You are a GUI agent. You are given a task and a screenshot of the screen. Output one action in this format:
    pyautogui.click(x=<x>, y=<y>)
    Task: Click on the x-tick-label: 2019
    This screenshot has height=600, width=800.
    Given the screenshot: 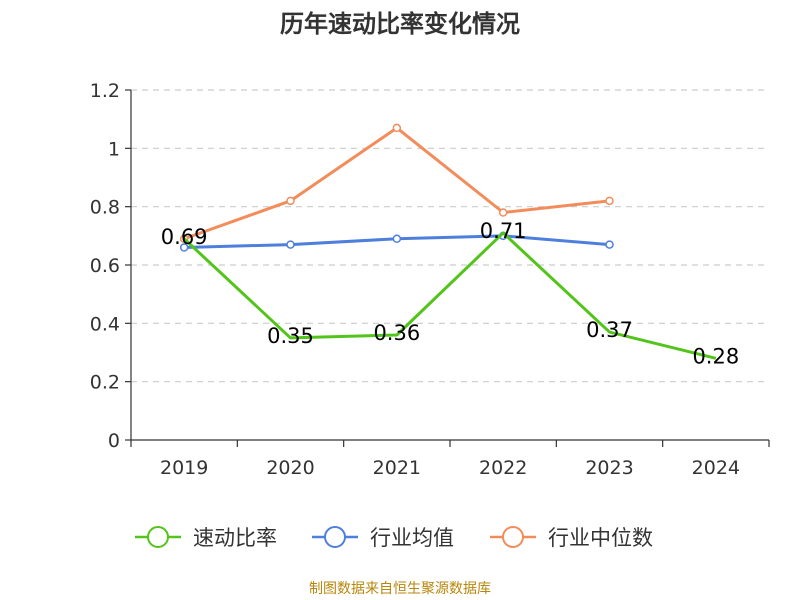 What is the action you would take?
    pyautogui.click(x=184, y=468)
    